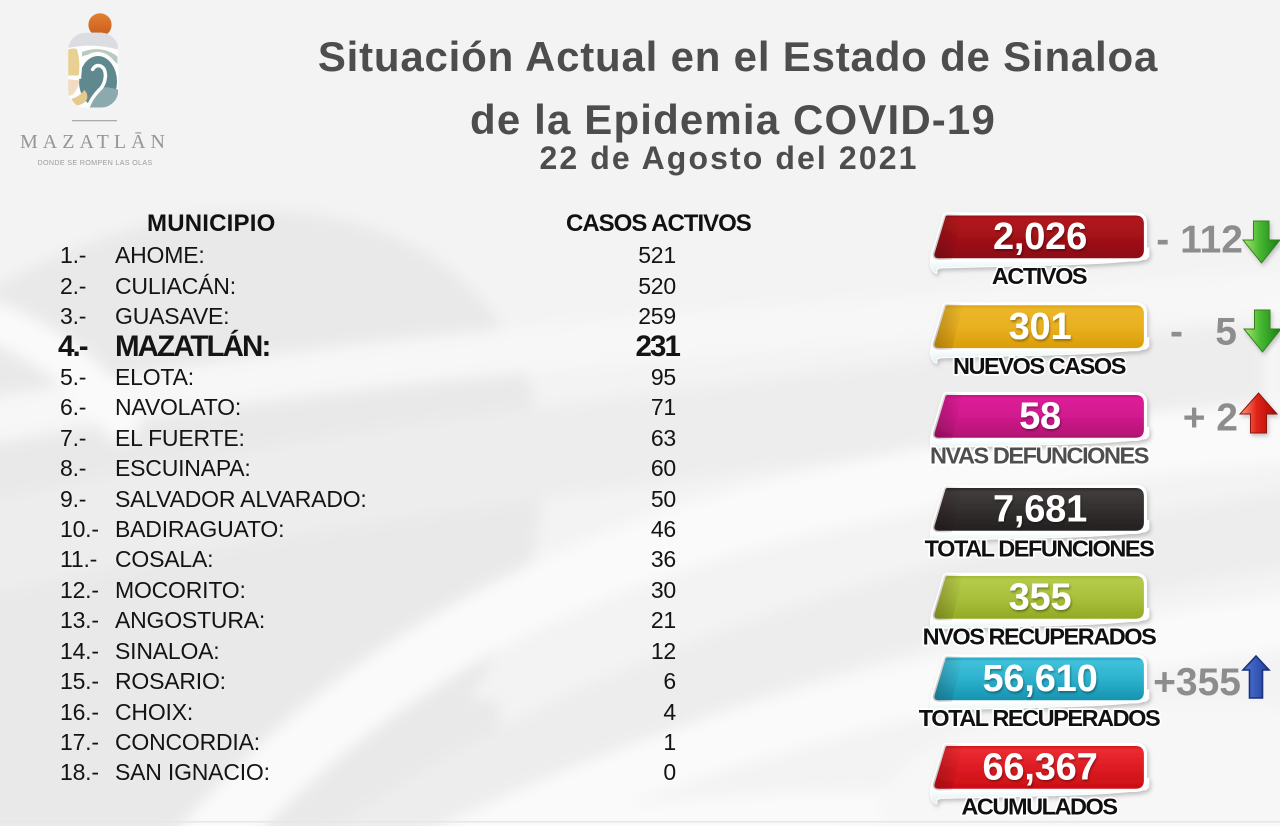 The image size is (1280, 826). I want to click on svg-text: ACUMULADOS, so click(1039, 807).